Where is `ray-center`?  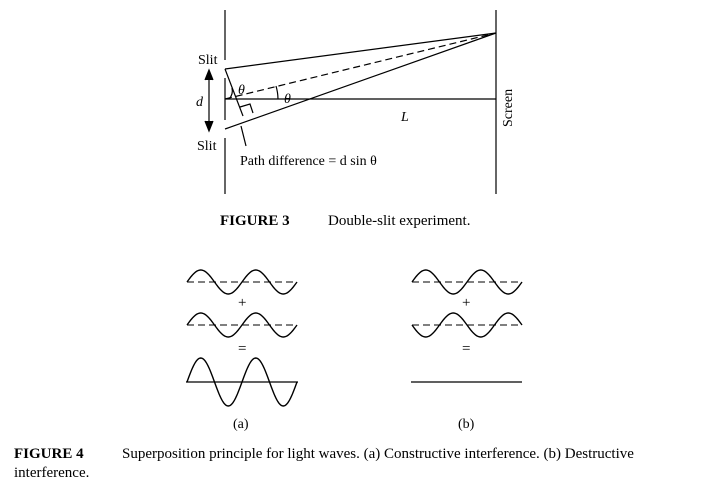 ray-center is located at coordinates (360, 66).